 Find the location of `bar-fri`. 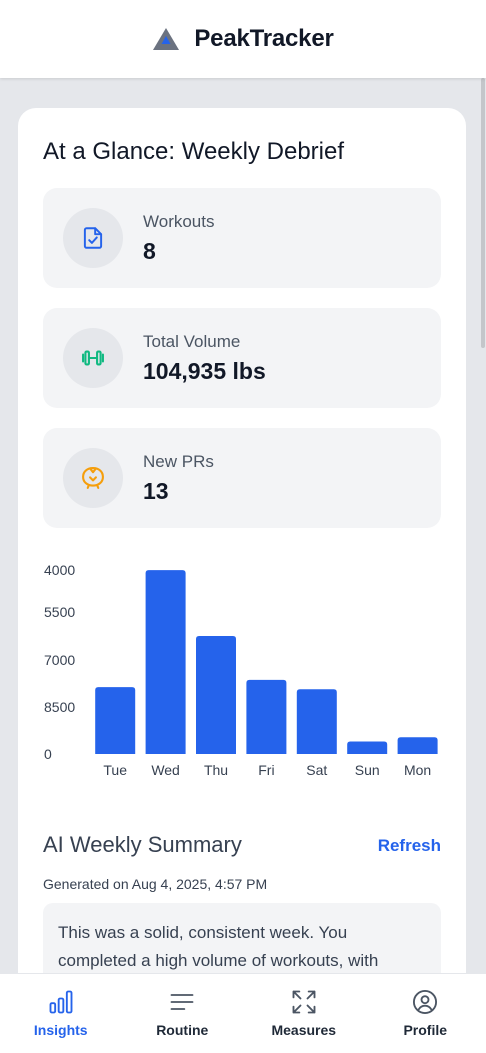

bar-fri is located at coordinates (266, 716).